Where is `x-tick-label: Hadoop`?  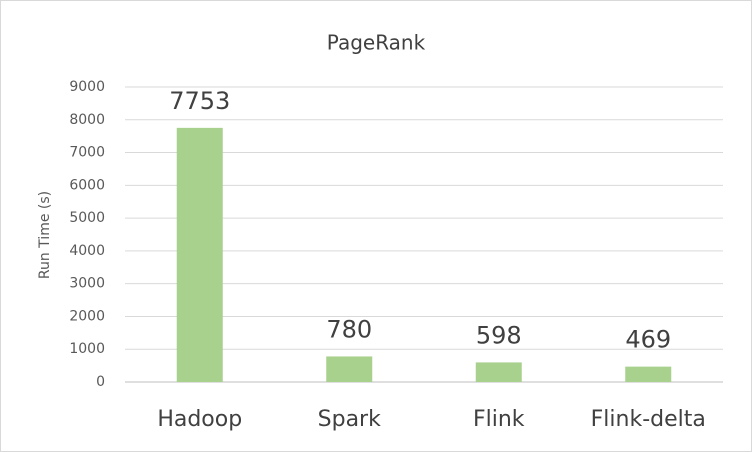 x-tick-label: Hadoop is located at coordinates (199, 419).